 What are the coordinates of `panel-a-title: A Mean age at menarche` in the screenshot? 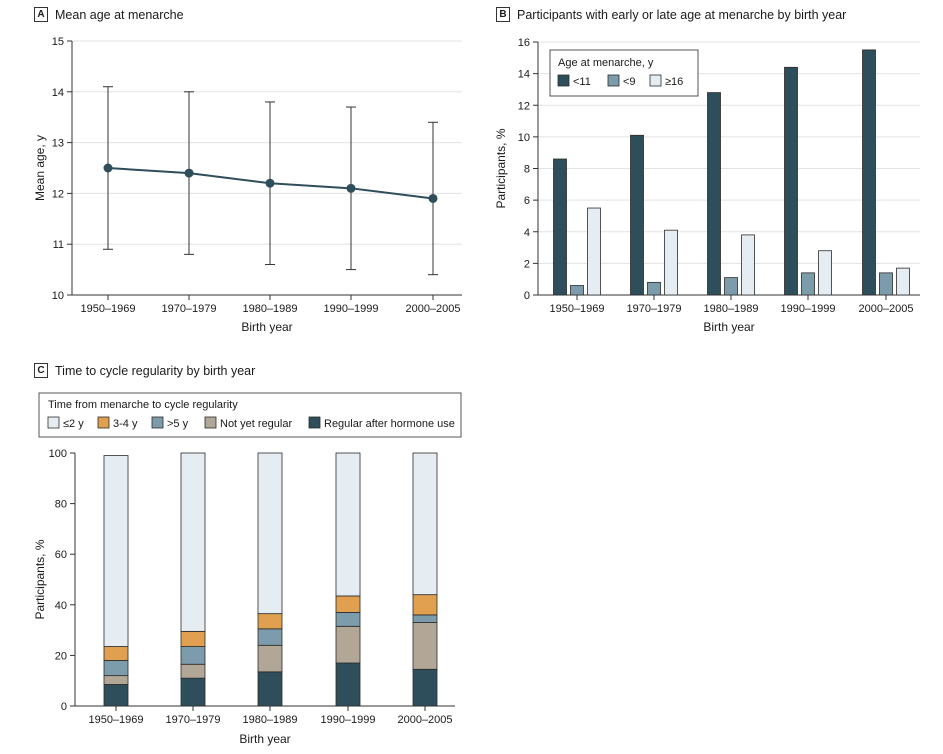 It's located at (109, 14).